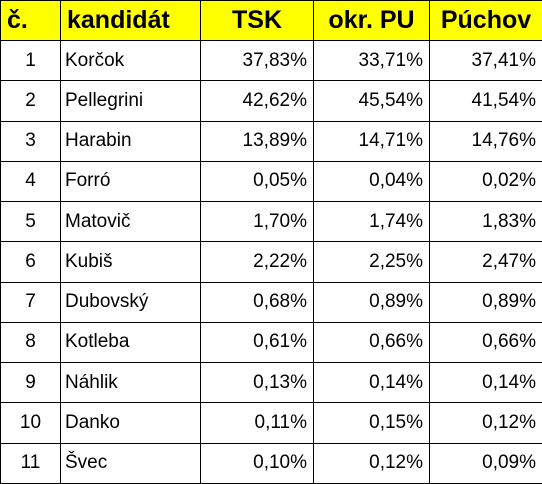 The height and width of the screenshot is (484, 542). Describe the element at coordinates (485, 463) in the screenshot. I see `puchov-value: 0,09%` at that location.